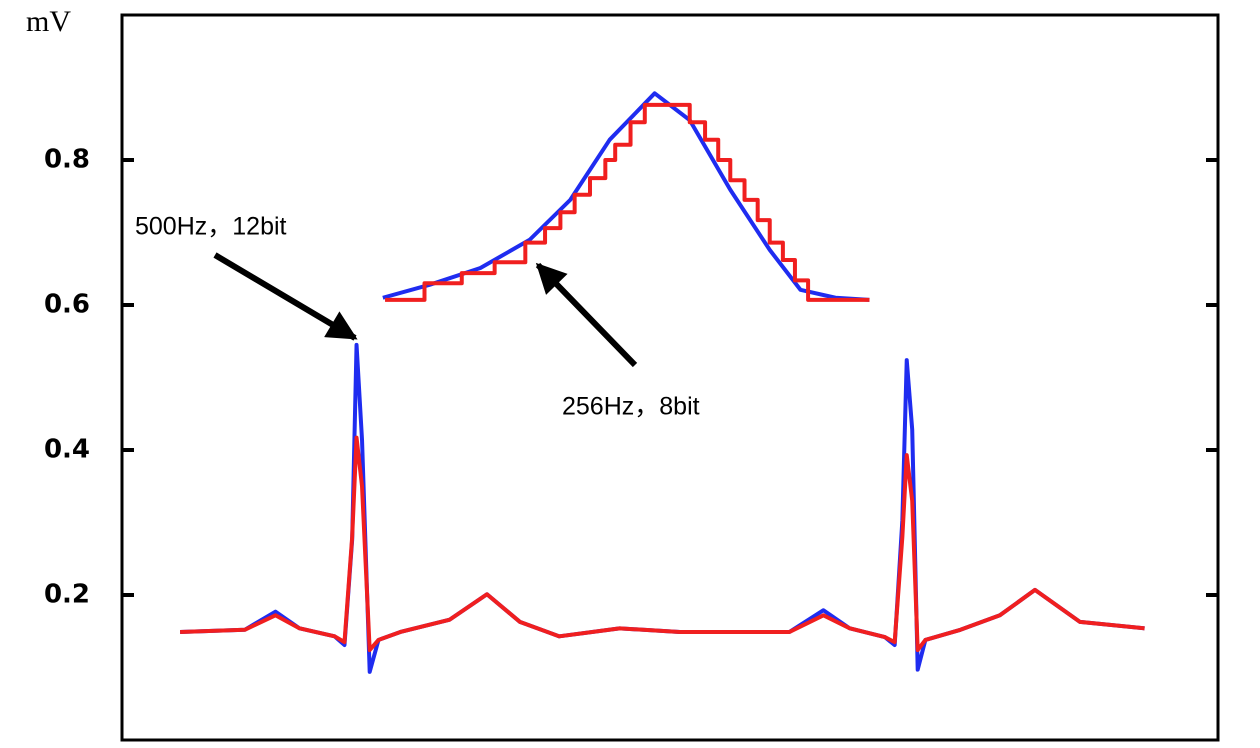 The height and width of the screenshot is (748, 1260). Describe the element at coordinates (67, 450) in the screenshot. I see `y-tick-label: 0.4` at that location.